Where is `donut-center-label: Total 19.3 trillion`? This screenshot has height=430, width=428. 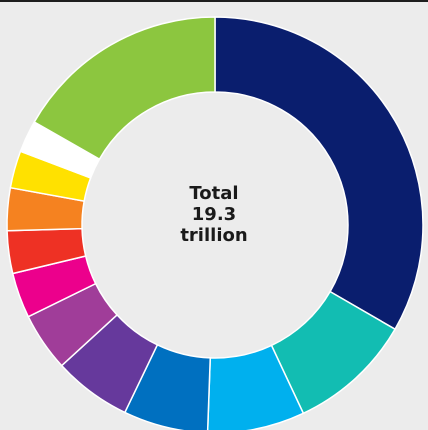
donut-center-label: Total 19.3 trillion is located at coordinates (214, 214).